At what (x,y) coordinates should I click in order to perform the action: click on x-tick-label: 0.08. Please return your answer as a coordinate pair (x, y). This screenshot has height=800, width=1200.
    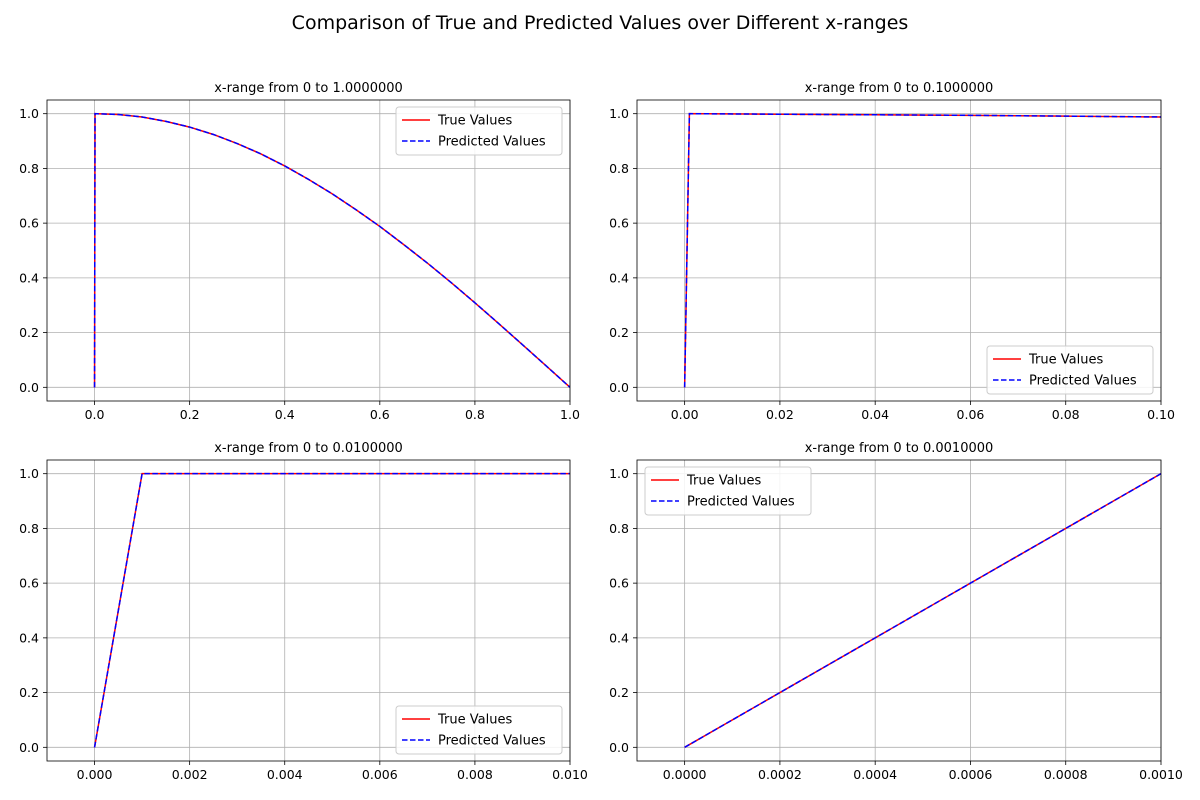
    Looking at the image, I should click on (1066, 414).